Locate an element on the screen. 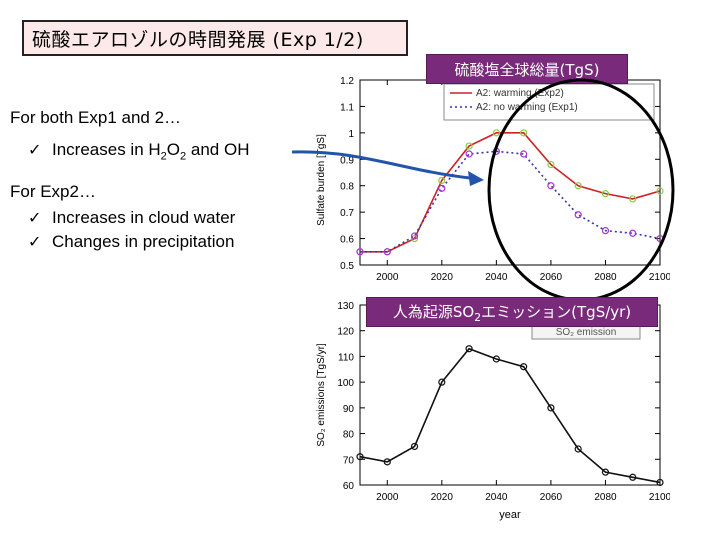  sulfate-total-label: 硫酸塩全球総量(TgS) is located at coordinates (527, 69).